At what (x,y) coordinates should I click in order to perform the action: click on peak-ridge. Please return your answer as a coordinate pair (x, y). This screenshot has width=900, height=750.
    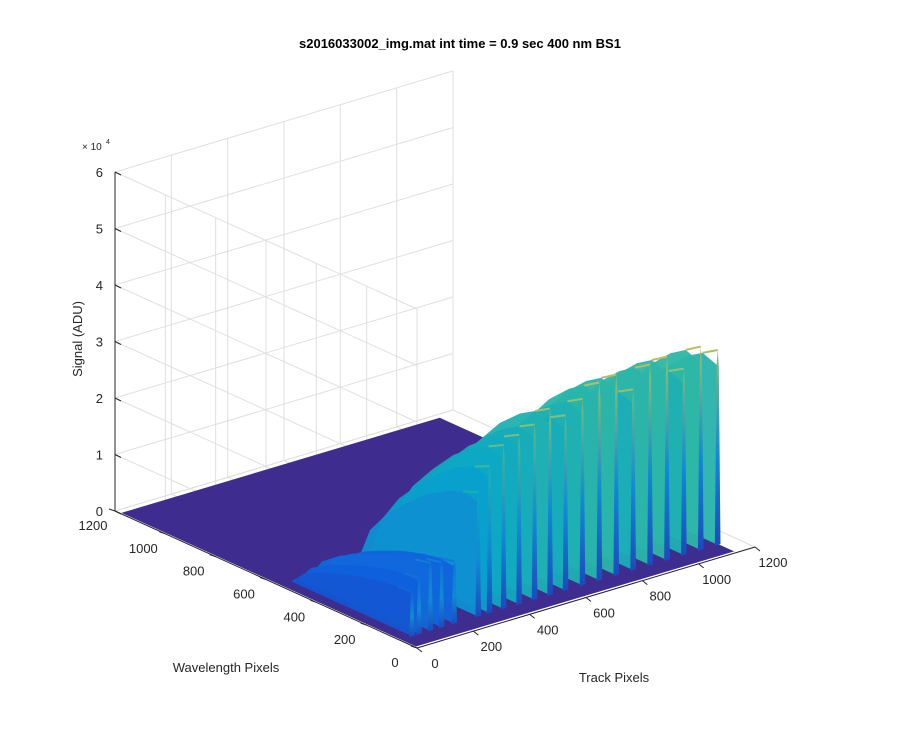
    Looking at the image, I should click on (352, 604).